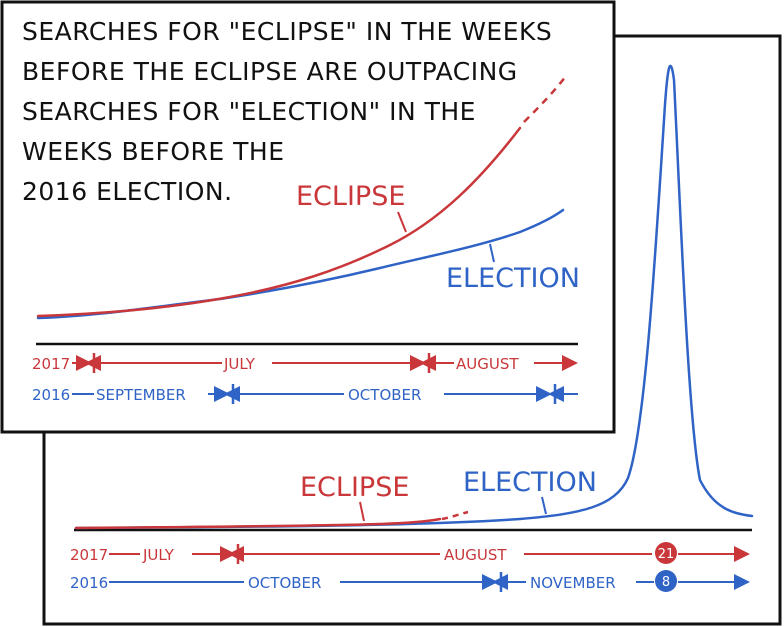 This screenshot has height=627, width=784. Describe the element at coordinates (158, 555) in the screenshot. I see `back-month-july: JULY` at that location.